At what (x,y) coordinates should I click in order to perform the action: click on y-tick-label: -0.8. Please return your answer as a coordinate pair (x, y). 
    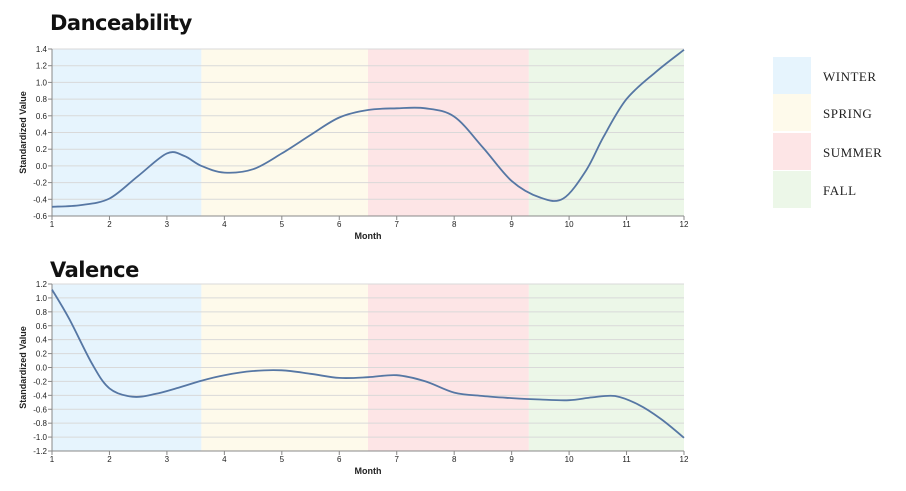
    Looking at the image, I should click on (40, 423).